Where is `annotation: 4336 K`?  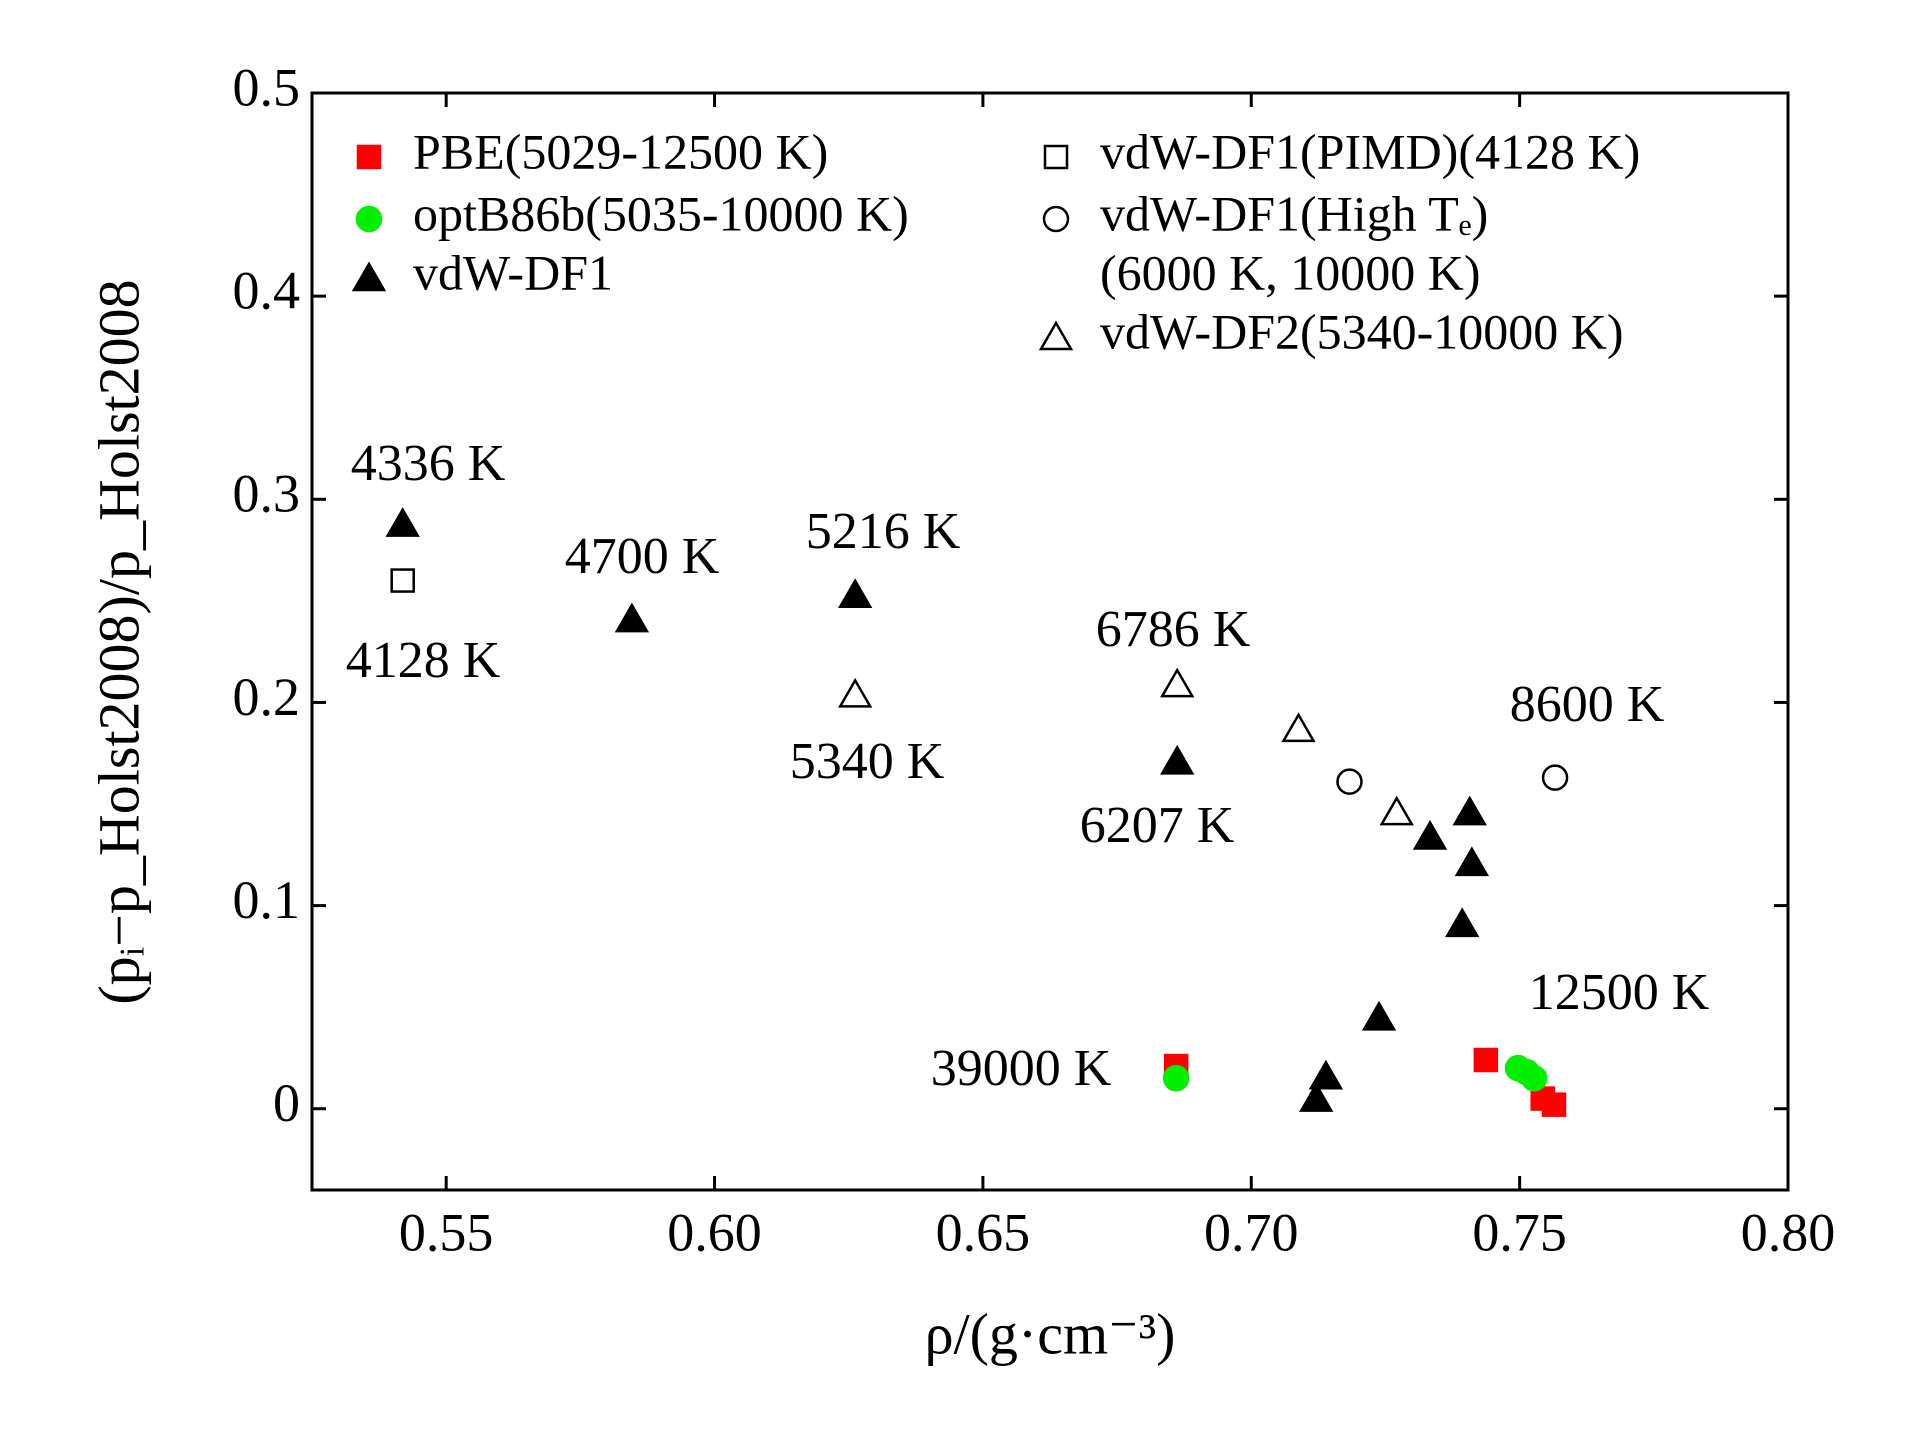
annotation: 4336 K is located at coordinates (428, 463).